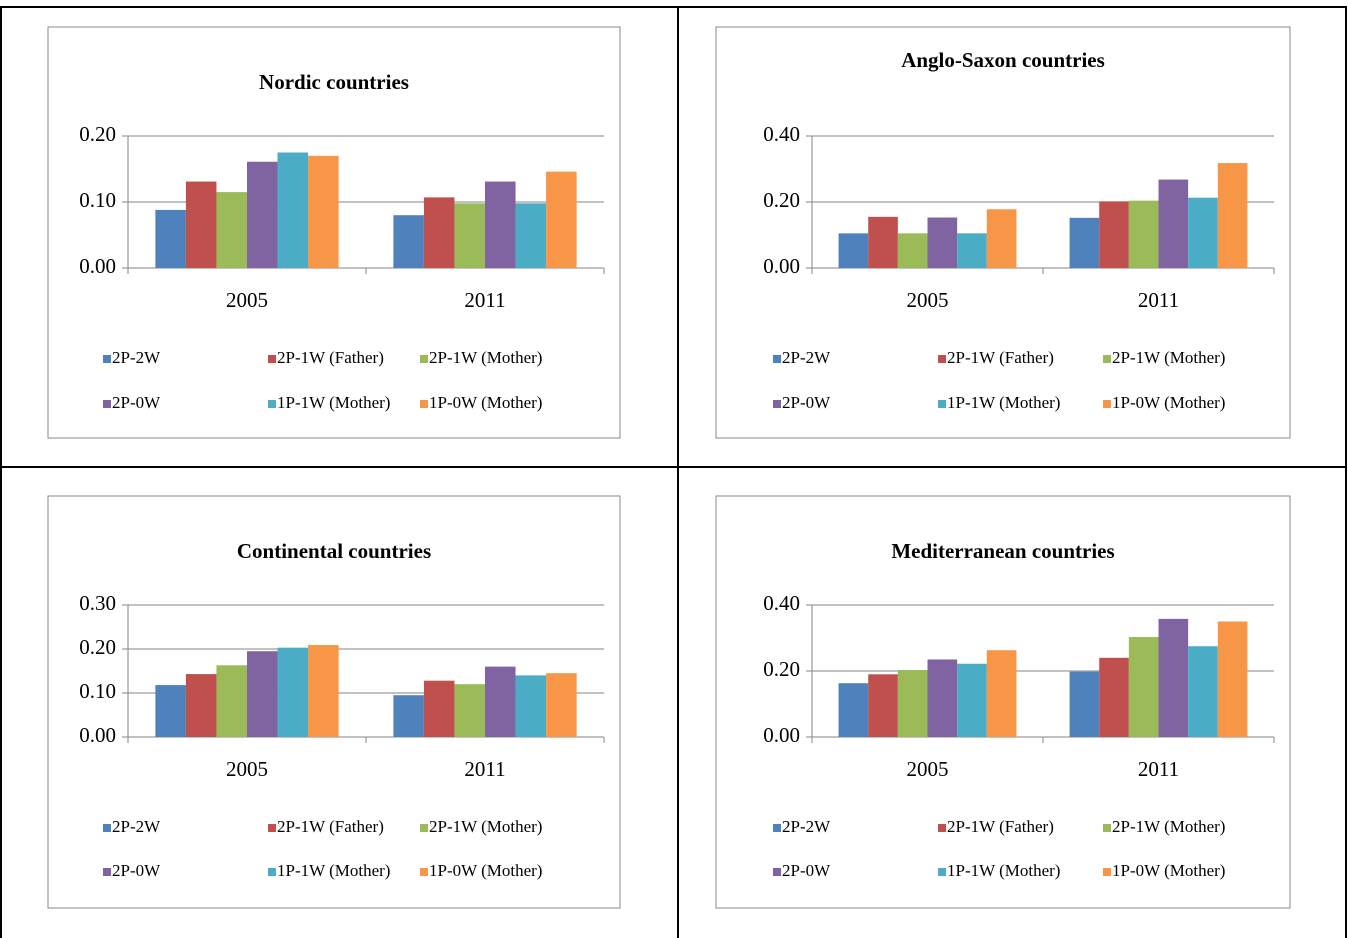 The image size is (1348, 938). What do you see at coordinates (1002, 551) in the screenshot?
I see `chart-title: Mediterranean countries` at bounding box center [1002, 551].